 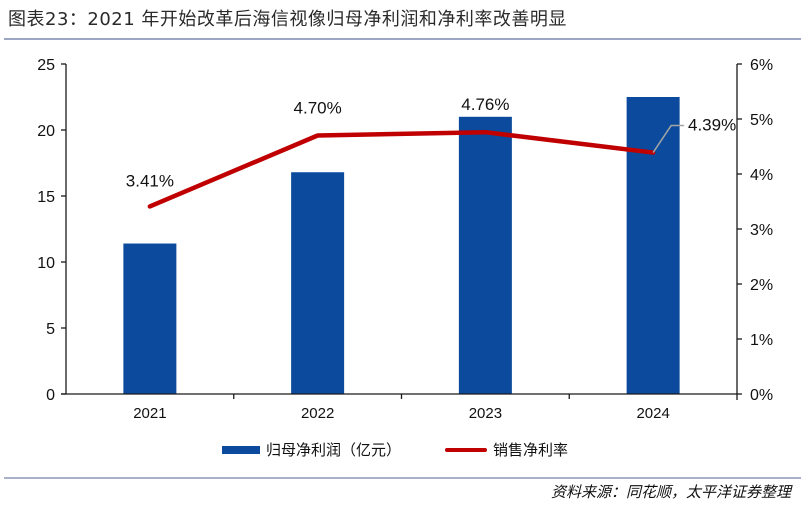 I want to click on legend-bar-label: 归母净利润（亿元）, so click(x=334, y=450).